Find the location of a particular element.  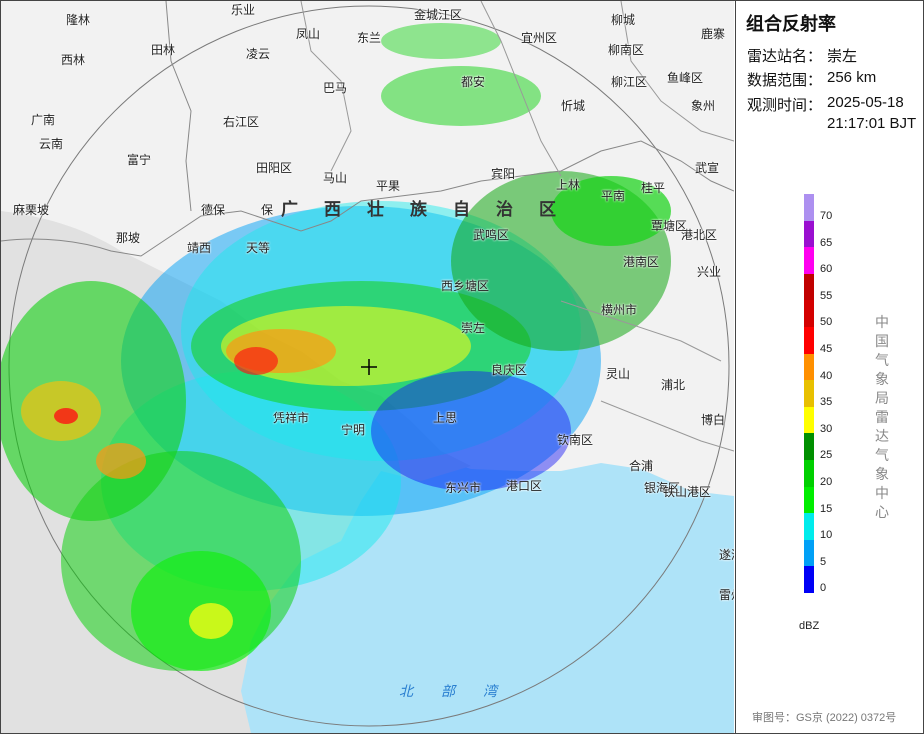

legend-tick-label: 50 is located at coordinates (826, 322).